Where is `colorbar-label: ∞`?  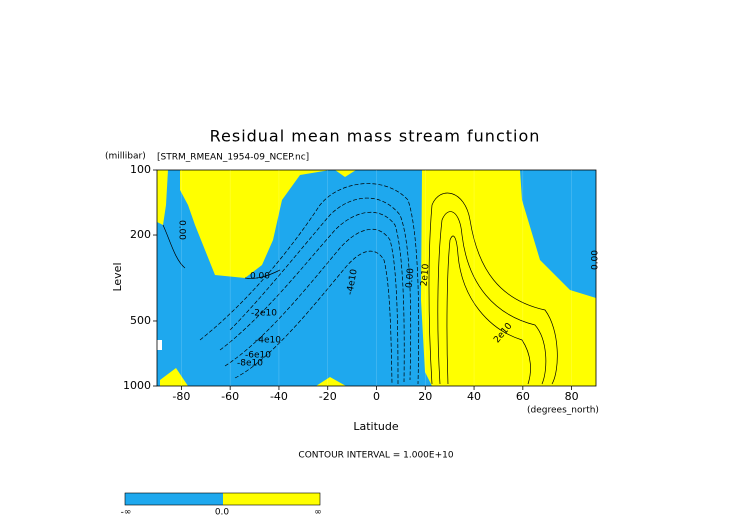
colorbar-label: ∞ is located at coordinates (318, 513).